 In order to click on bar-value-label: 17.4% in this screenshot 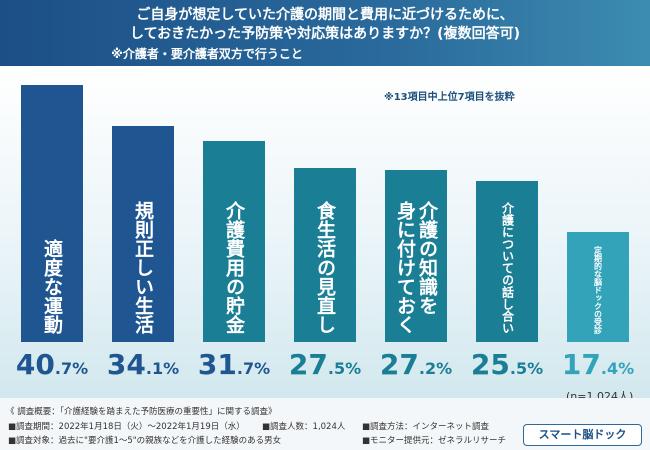, I will do `click(598, 364)`.